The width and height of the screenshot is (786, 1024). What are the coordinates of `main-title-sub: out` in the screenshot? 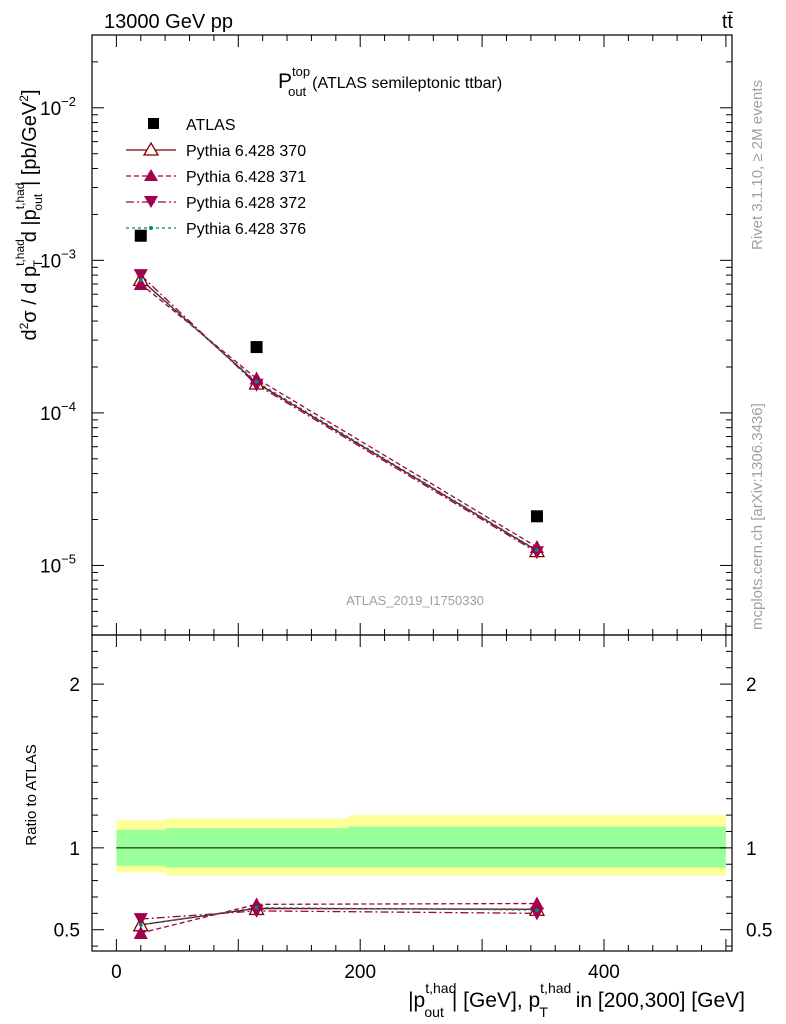 It's located at (297, 91).